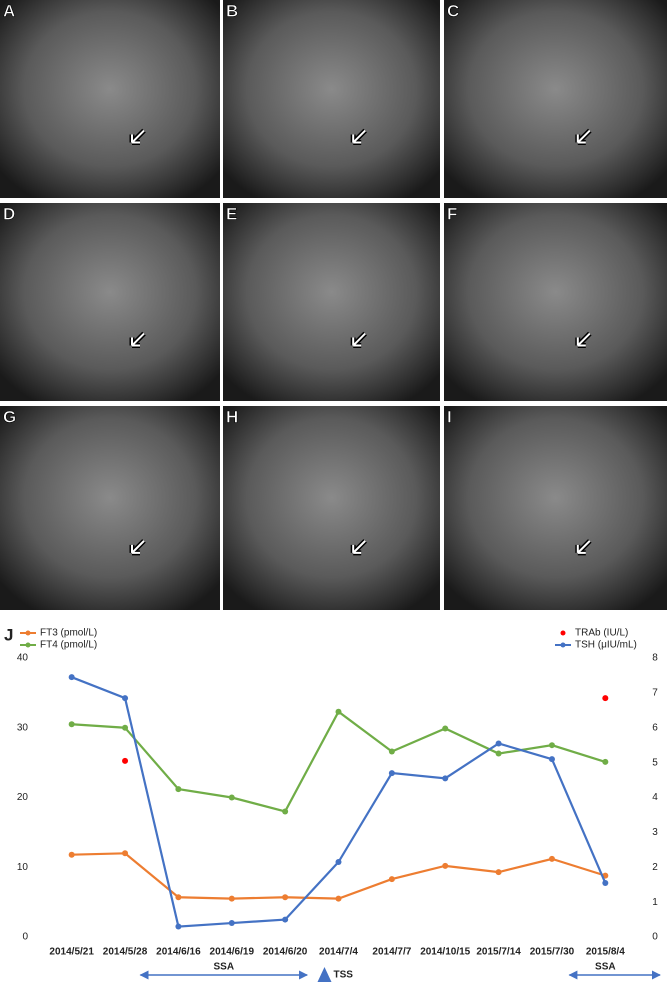  Describe the element at coordinates (338, 761) in the screenshot. I see `series-line` at that location.